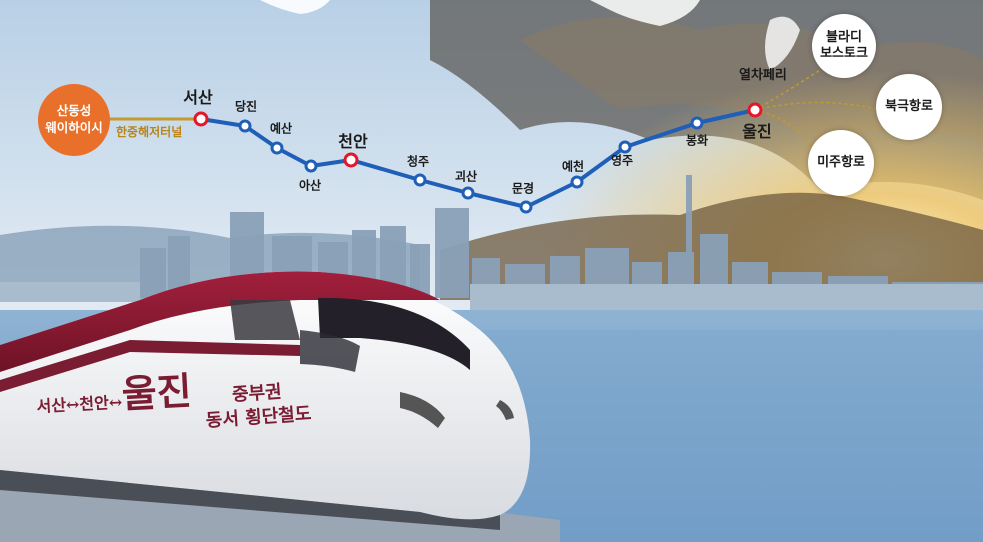 The width and height of the screenshot is (983, 542). I want to click on station-label-goesan: 괴산, so click(466, 176).